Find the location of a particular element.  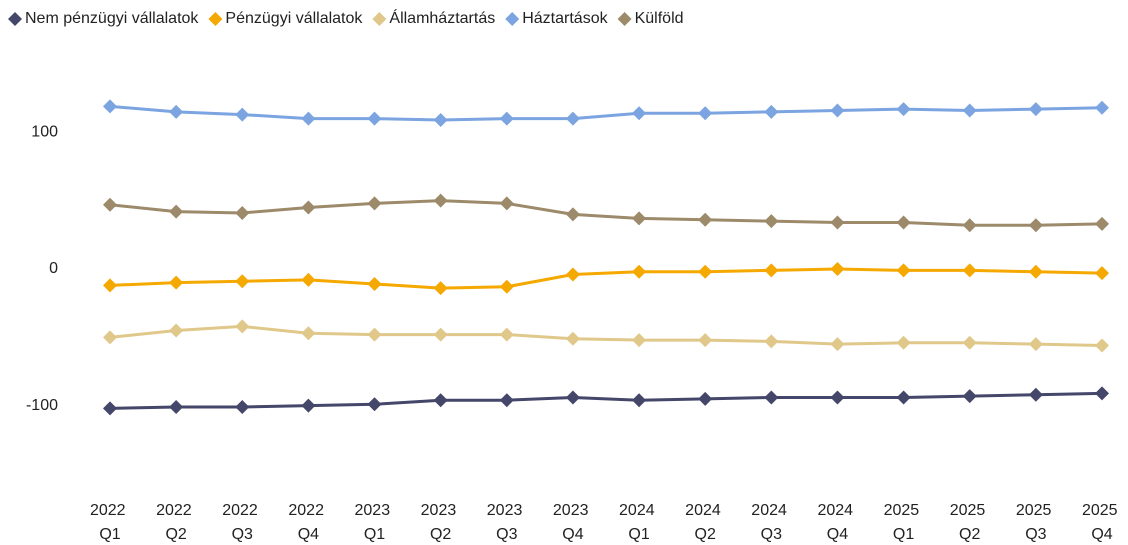

x-tick-label: 2022 Q2 is located at coordinates (176, 522).